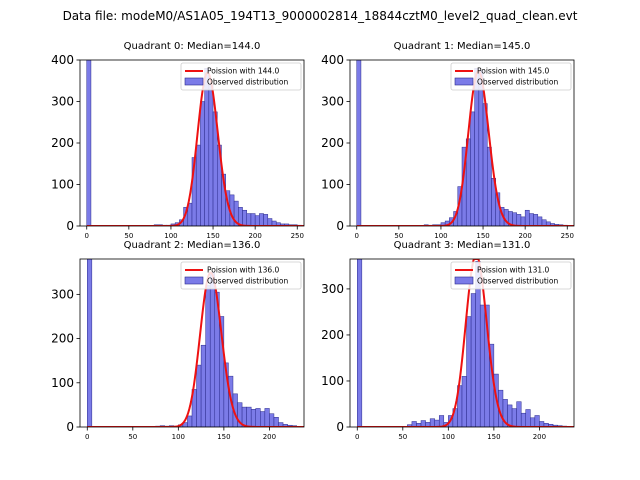 The height and width of the screenshot is (480, 640). I want to click on legend: Poission with 131.0 Observed distribution, so click(511, 275).